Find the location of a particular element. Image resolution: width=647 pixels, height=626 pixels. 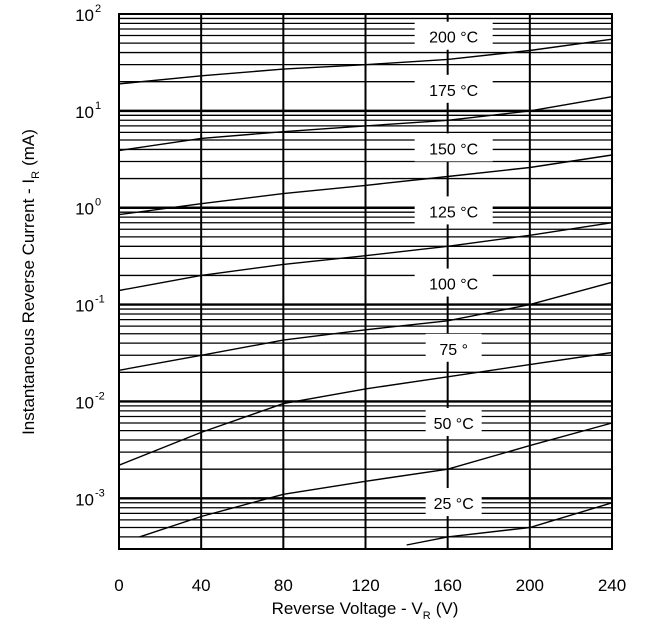

series-label: 175 °C is located at coordinates (453, 91).